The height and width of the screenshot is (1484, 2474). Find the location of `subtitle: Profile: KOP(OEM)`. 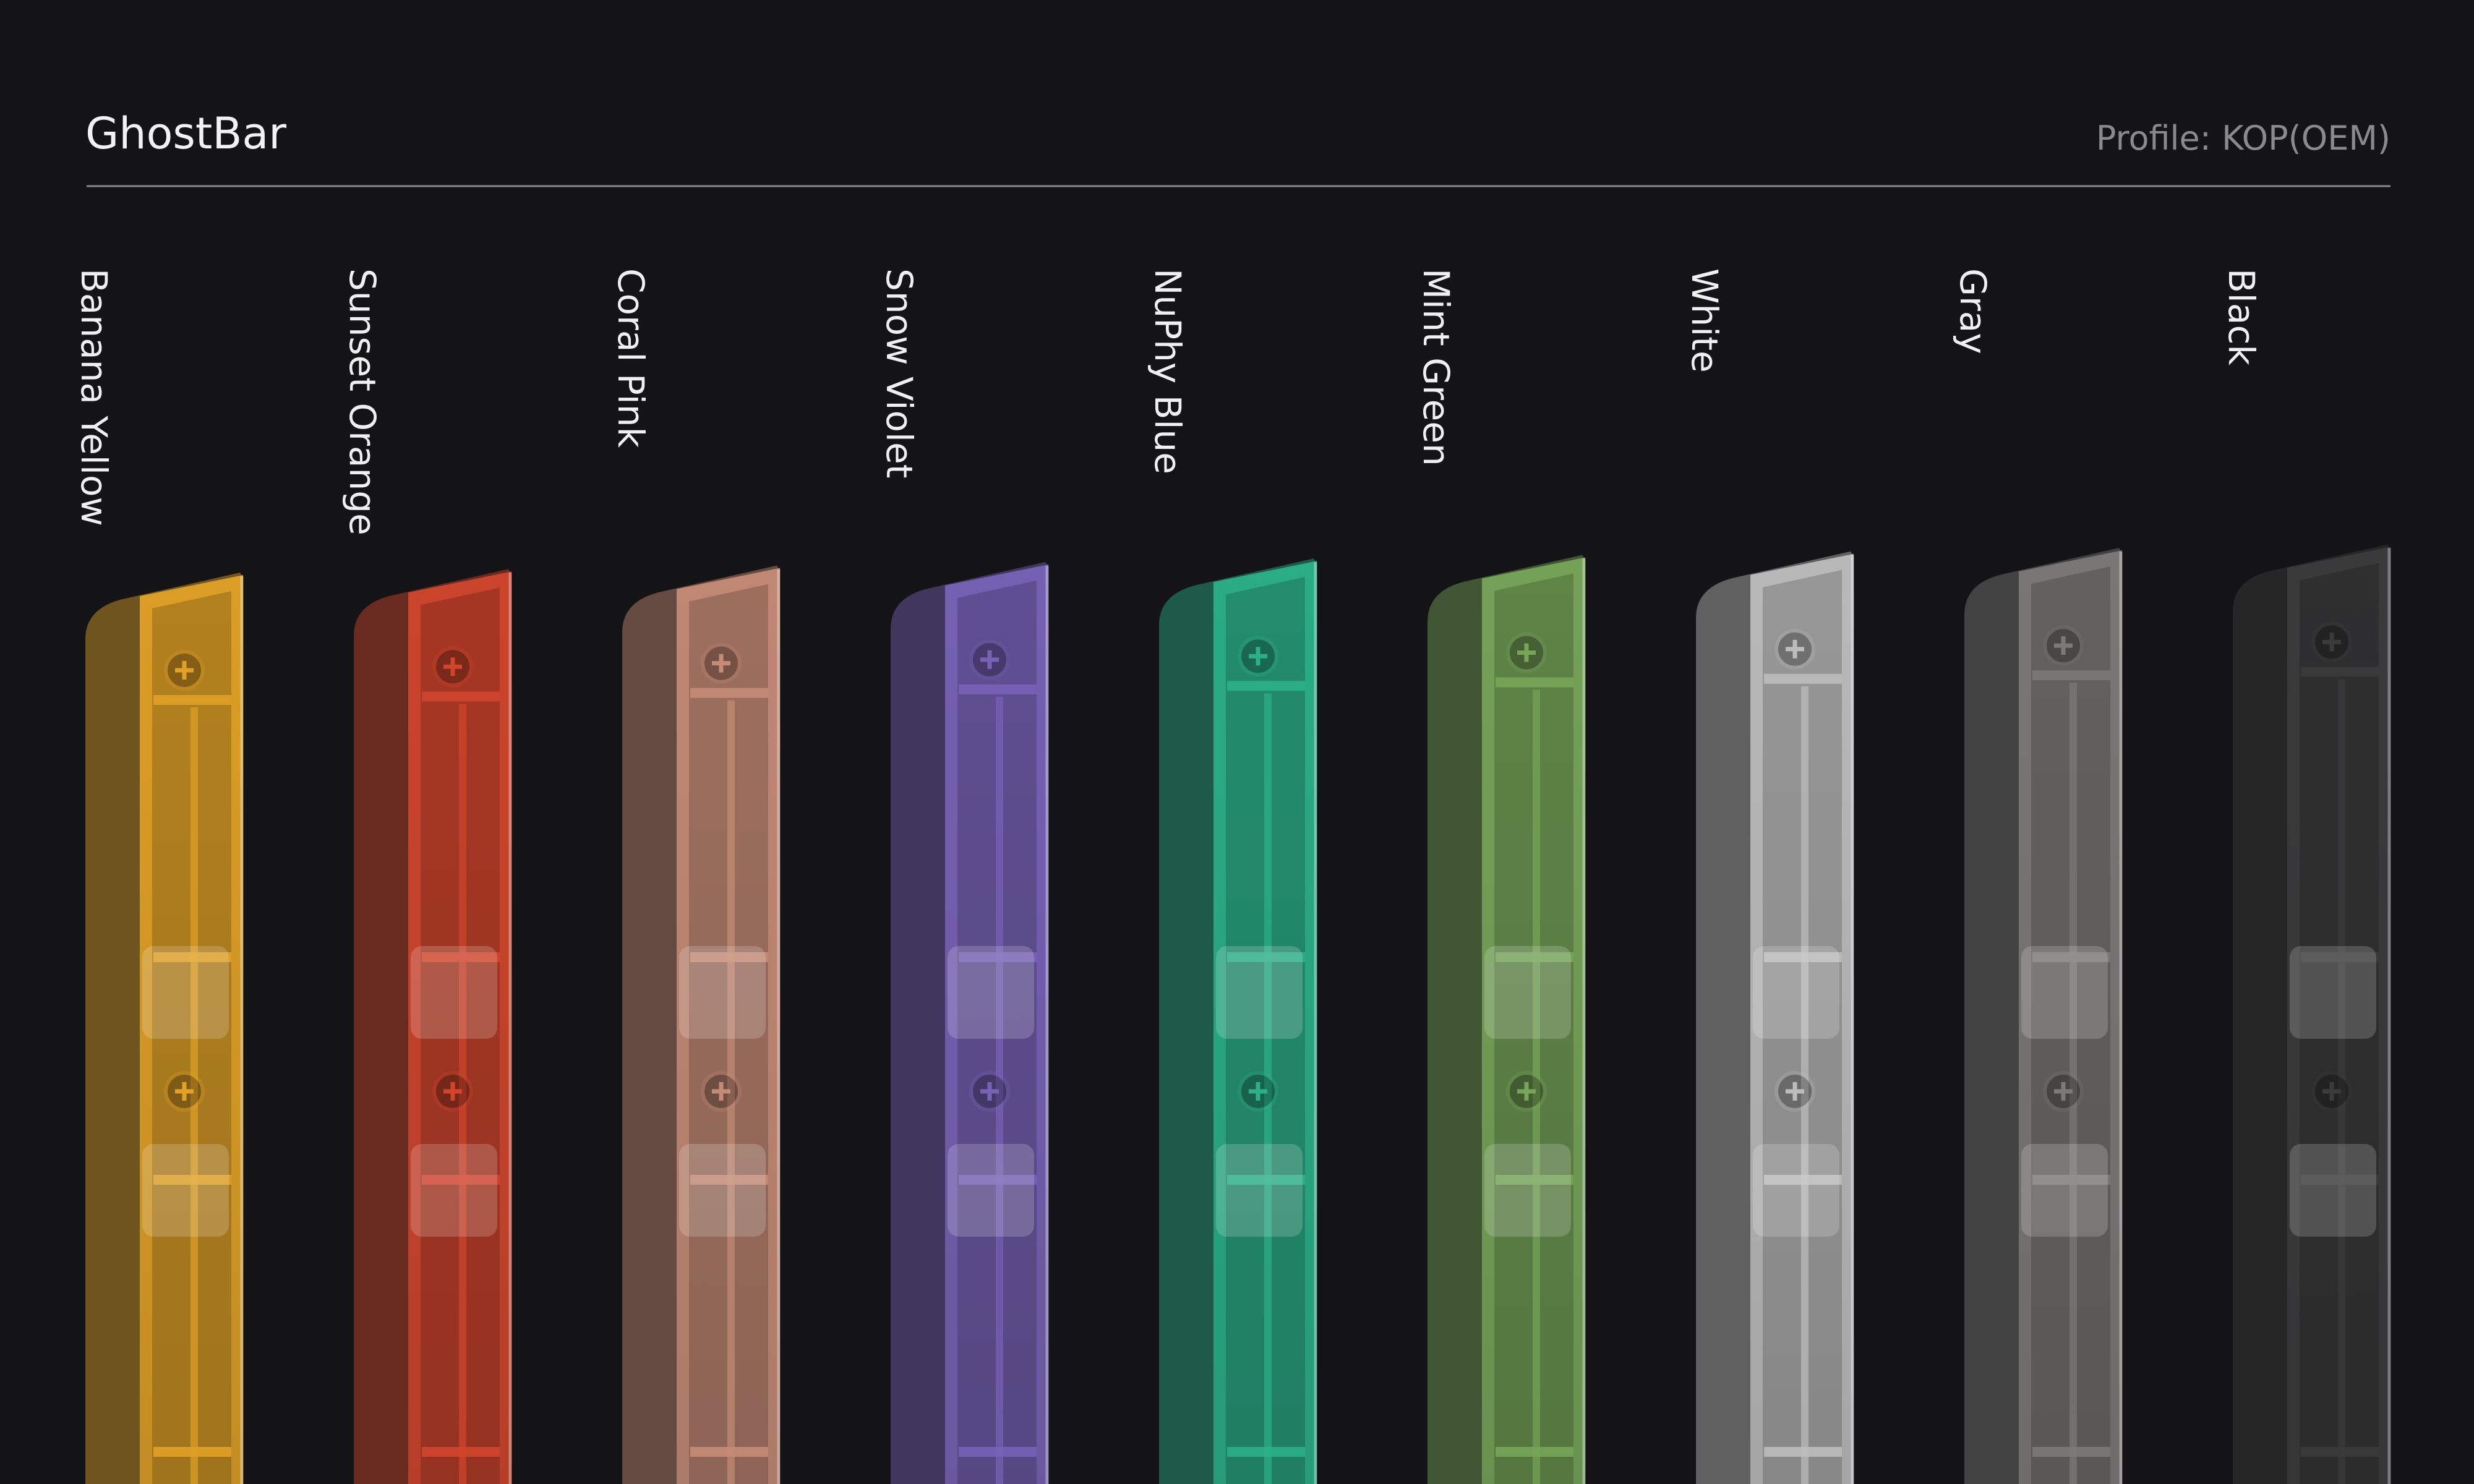

subtitle: Profile: KOP(OEM) is located at coordinates (2243, 138).